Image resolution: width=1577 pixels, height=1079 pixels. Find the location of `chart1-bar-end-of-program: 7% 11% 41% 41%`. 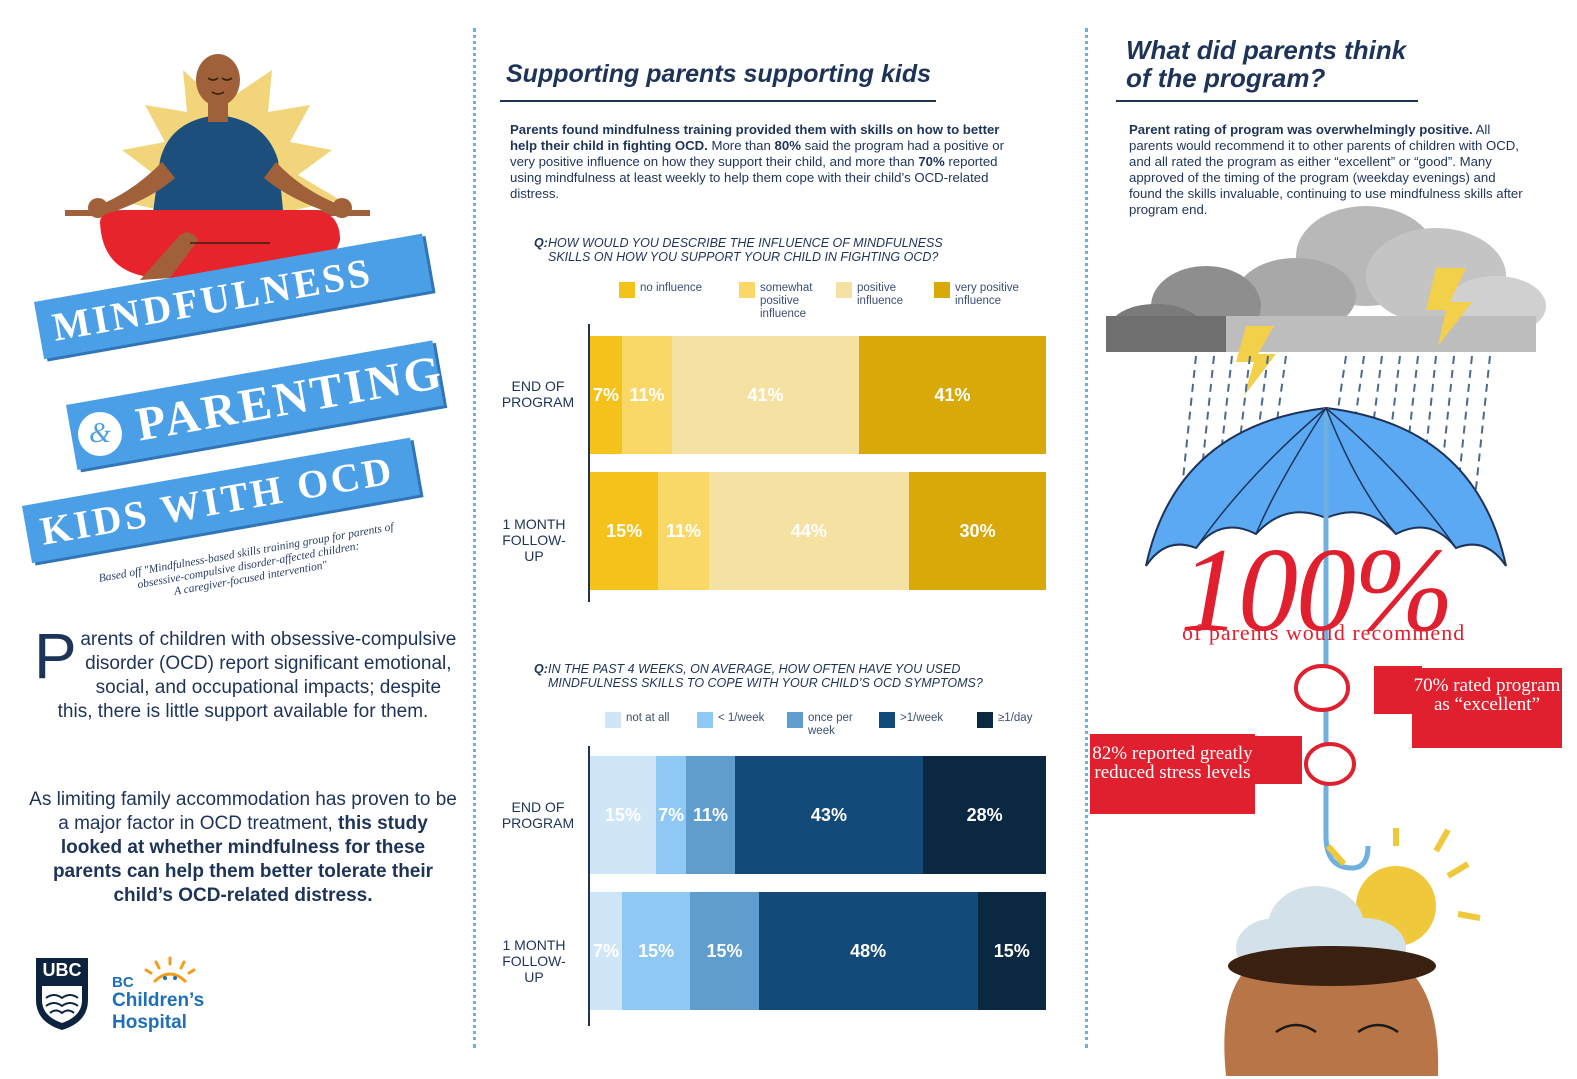

chart1-bar-end-of-program: 7% 11% 41% 41% is located at coordinates (818, 395).